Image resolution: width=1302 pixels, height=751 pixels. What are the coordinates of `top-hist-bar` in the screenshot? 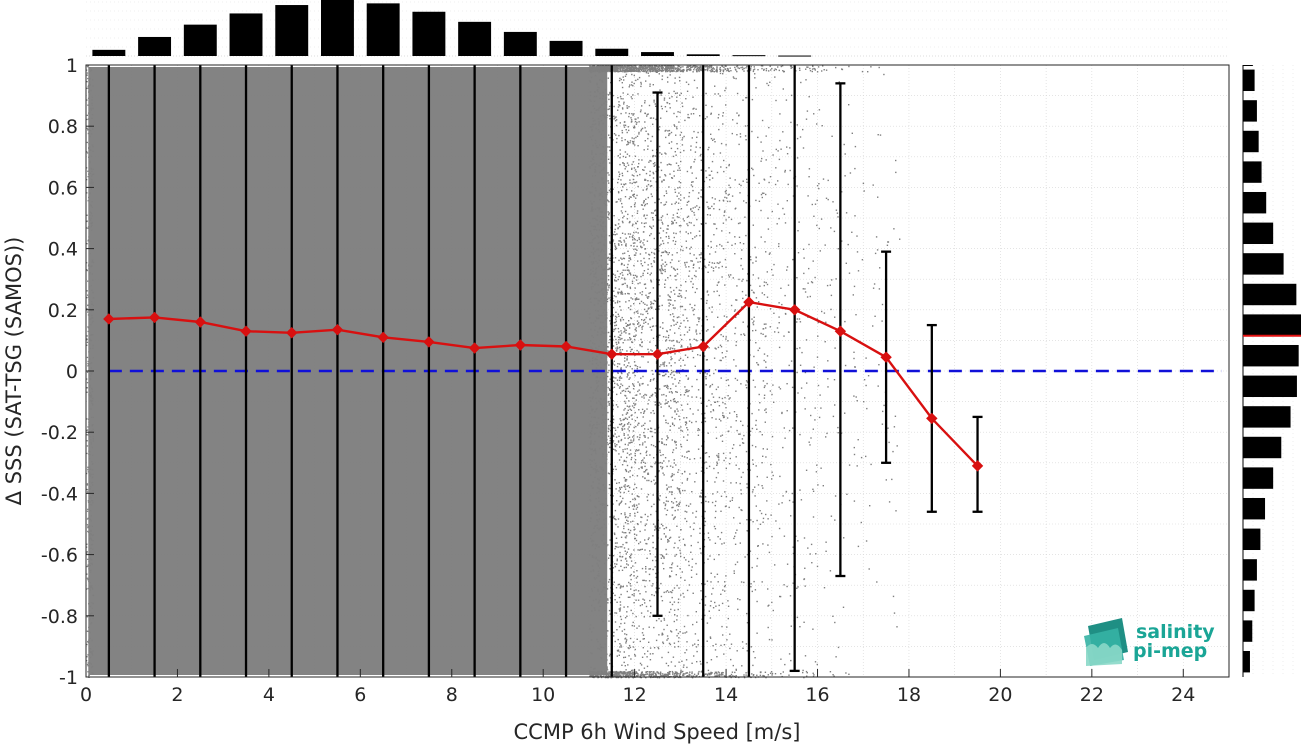 It's located at (474, 39).